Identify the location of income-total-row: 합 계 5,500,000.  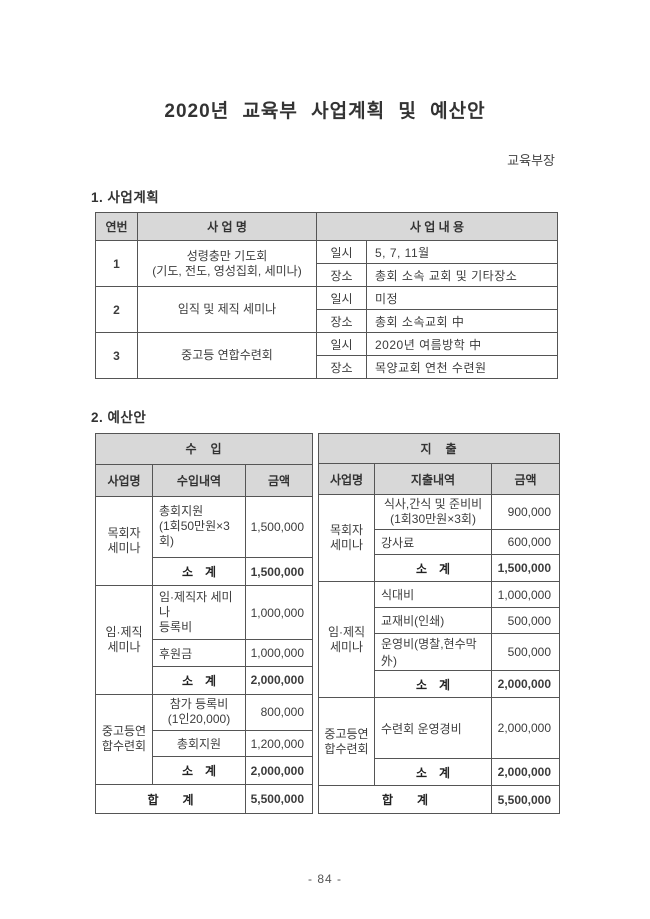
(204, 799).